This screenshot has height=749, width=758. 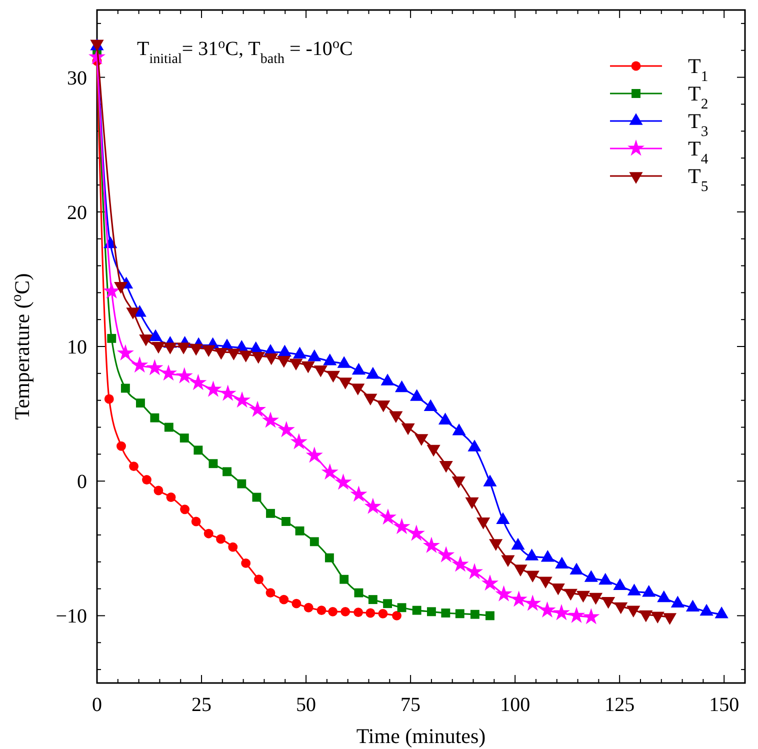 What do you see at coordinates (245, 51) in the screenshot?
I see `text: T$_{initial}$= 31$^{o}$C, T$_{bath}$ = -10$^{o}$C` at bounding box center [245, 51].